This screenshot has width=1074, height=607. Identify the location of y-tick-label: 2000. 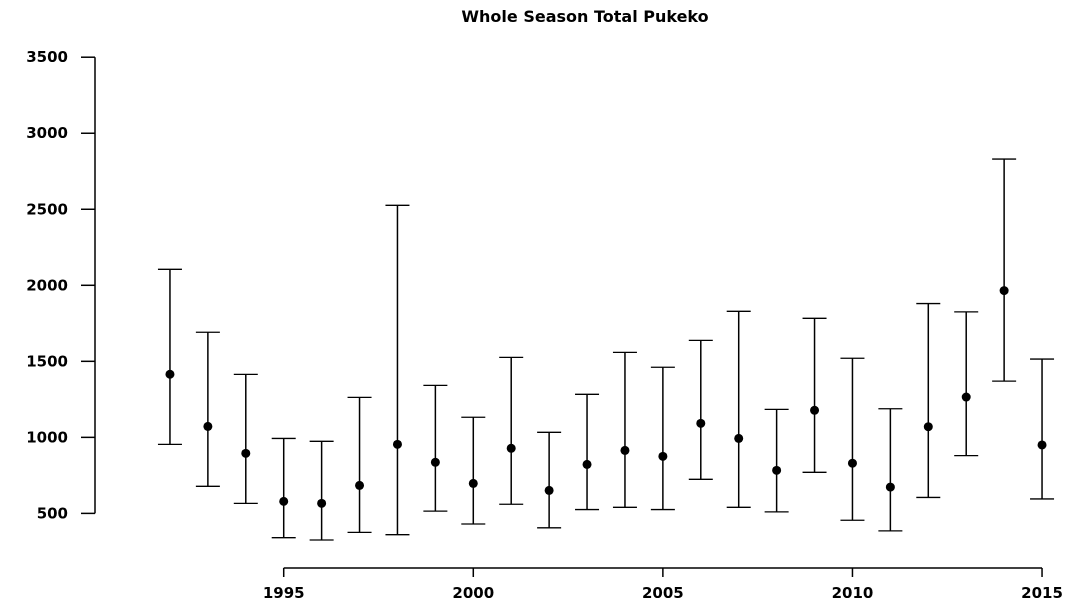
(47, 285).